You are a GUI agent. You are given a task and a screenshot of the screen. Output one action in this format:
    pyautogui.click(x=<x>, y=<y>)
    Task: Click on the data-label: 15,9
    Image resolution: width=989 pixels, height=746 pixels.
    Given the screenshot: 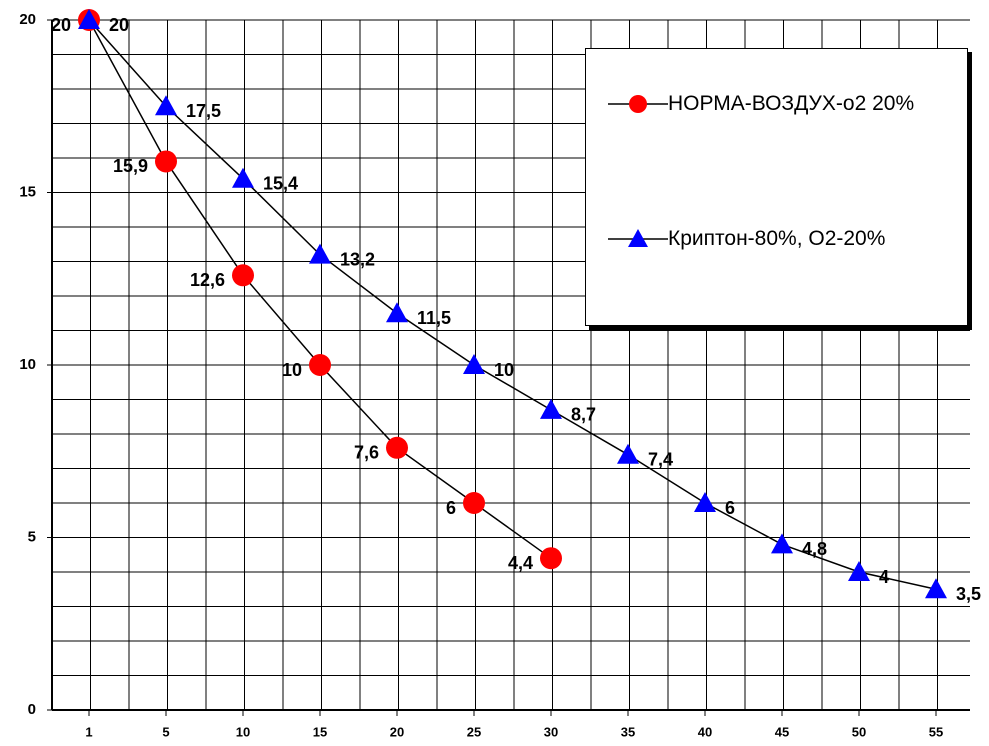 What is the action you would take?
    pyautogui.click(x=130, y=166)
    